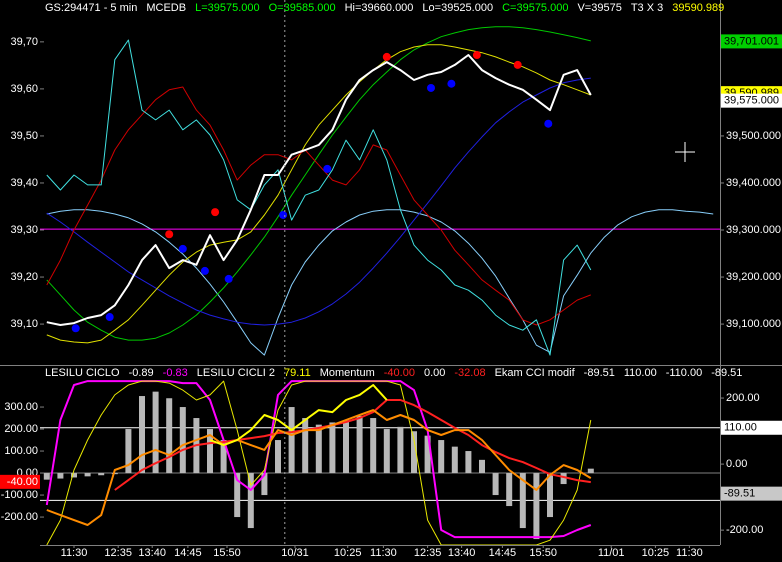 This screenshot has width=782, height=562. What do you see at coordinates (236, 373) in the screenshot?
I see `header-item: LESILU CICLI 2` at bounding box center [236, 373].